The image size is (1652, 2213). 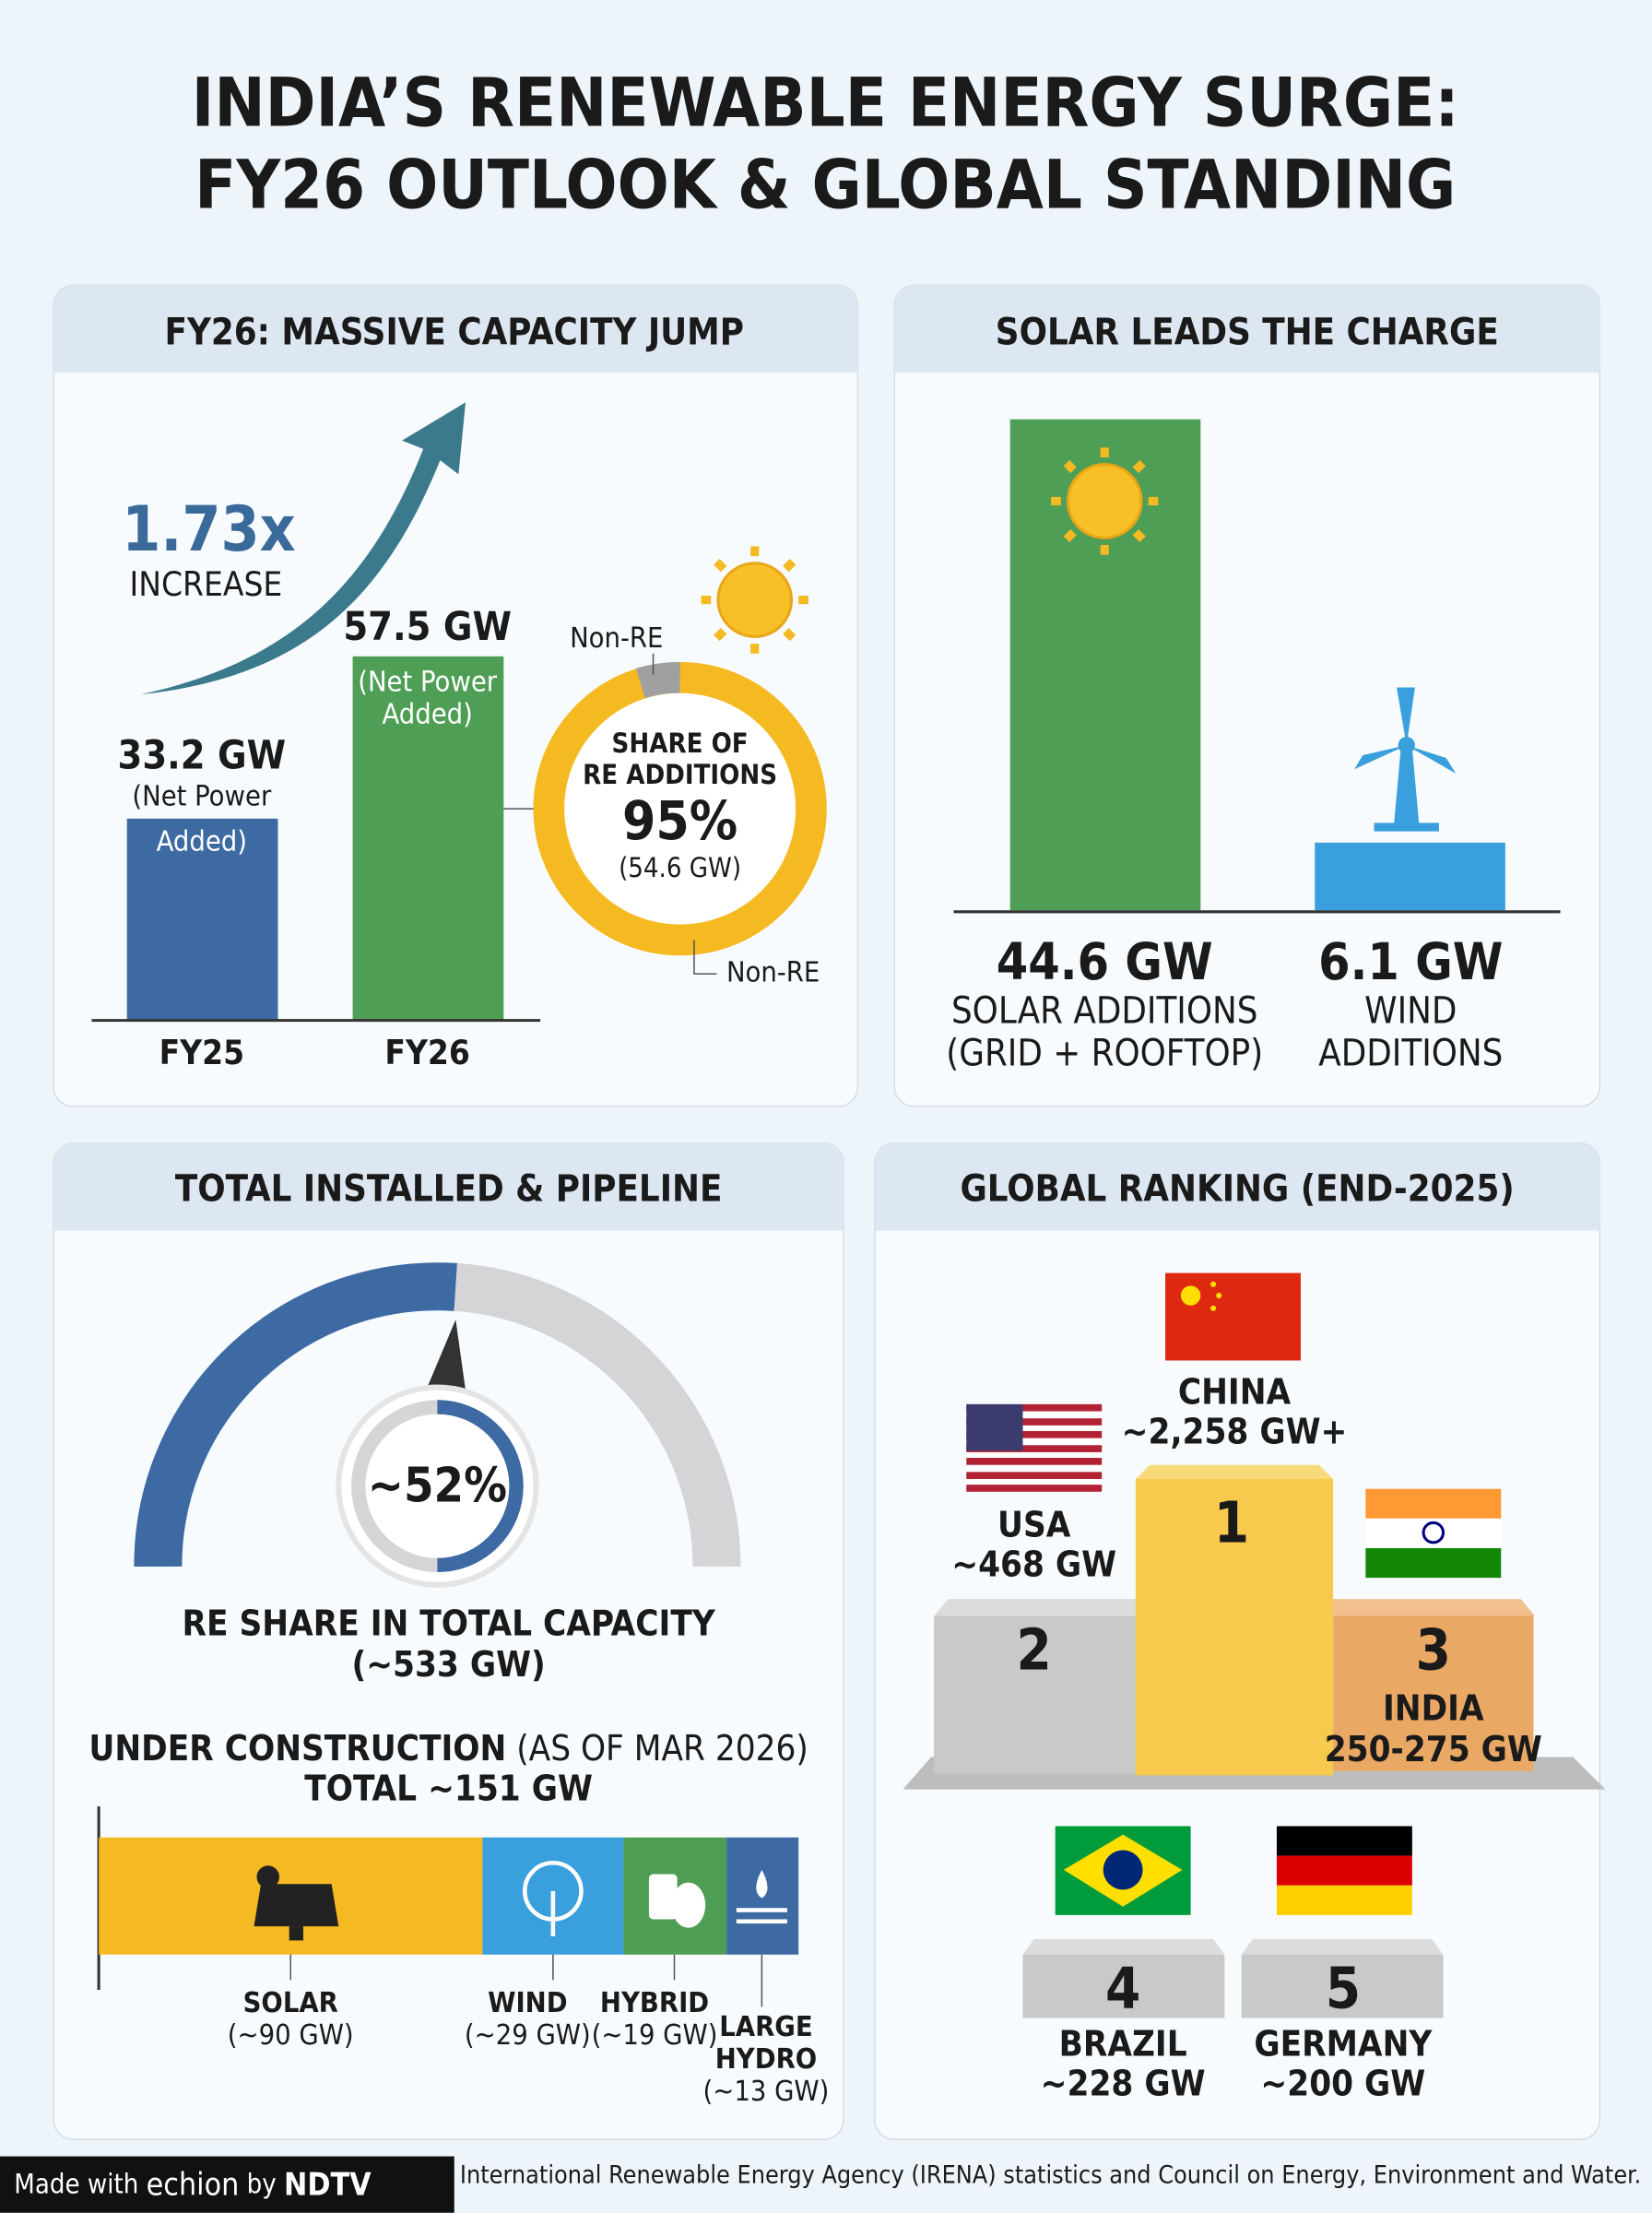 What do you see at coordinates (597, 1415) in the screenshot?
I see `gauge-rest` at bounding box center [597, 1415].